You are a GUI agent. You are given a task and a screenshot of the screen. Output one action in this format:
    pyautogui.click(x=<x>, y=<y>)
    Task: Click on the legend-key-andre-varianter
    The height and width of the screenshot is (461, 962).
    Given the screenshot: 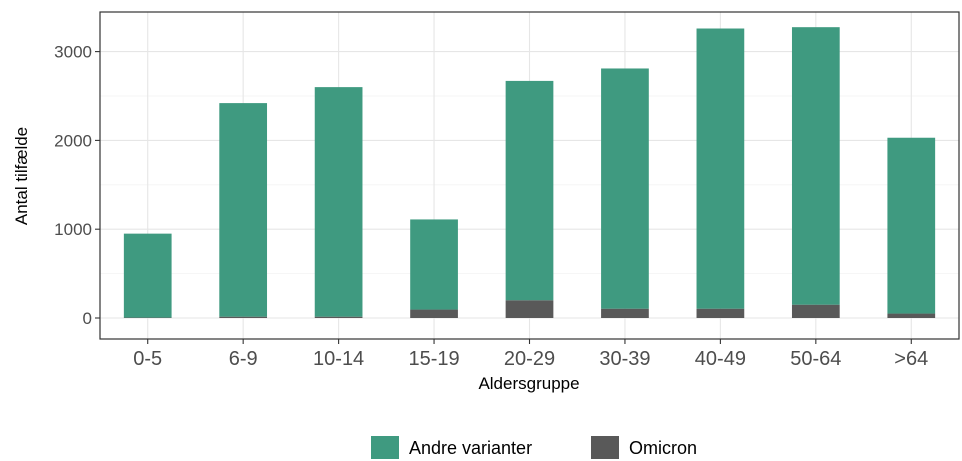 What is the action you would take?
    pyautogui.click(x=385, y=447)
    